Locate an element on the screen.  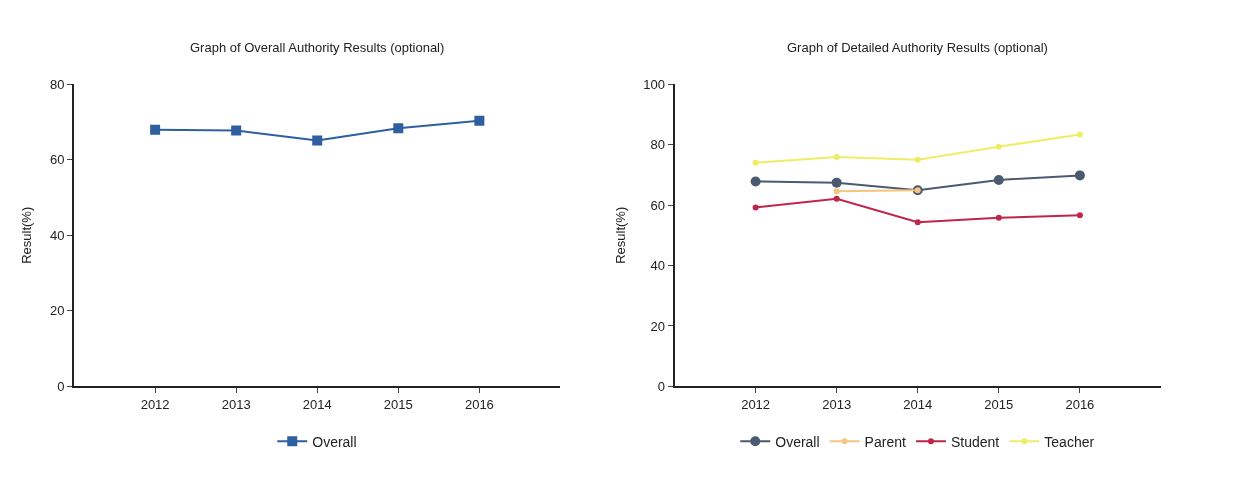
chart-title: Graph of Detailed Authority Results (optional) is located at coordinates (917, 47).